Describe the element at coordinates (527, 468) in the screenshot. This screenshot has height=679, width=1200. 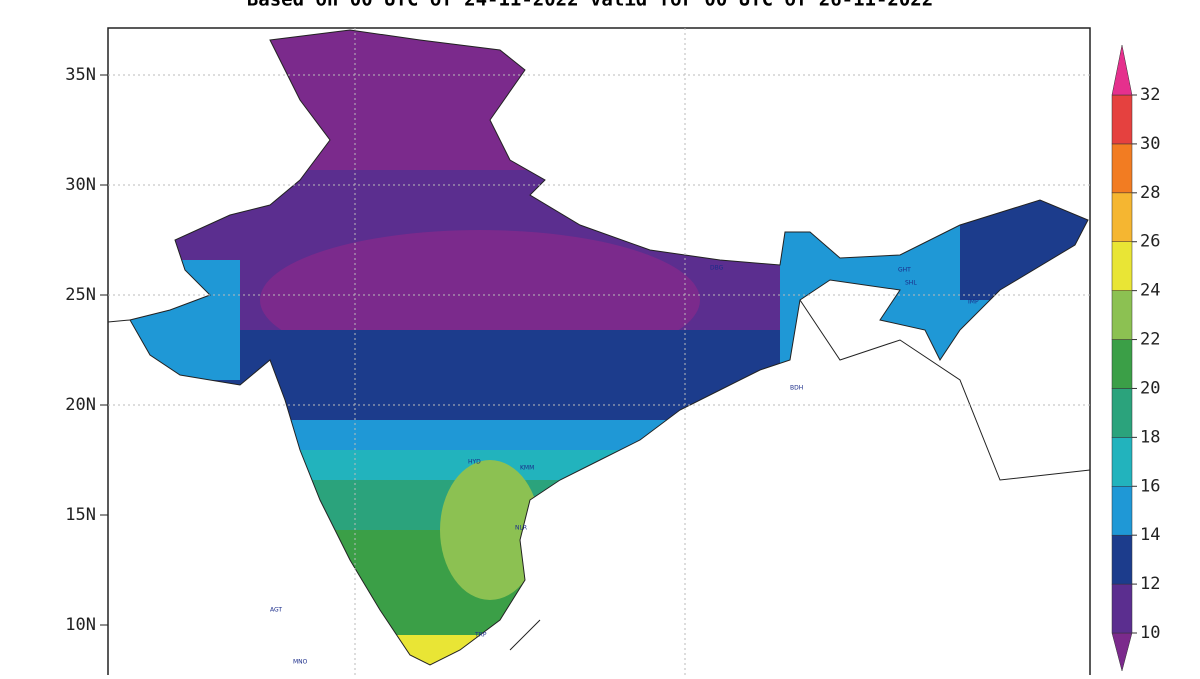
I see `place-label: KMM` at that location.